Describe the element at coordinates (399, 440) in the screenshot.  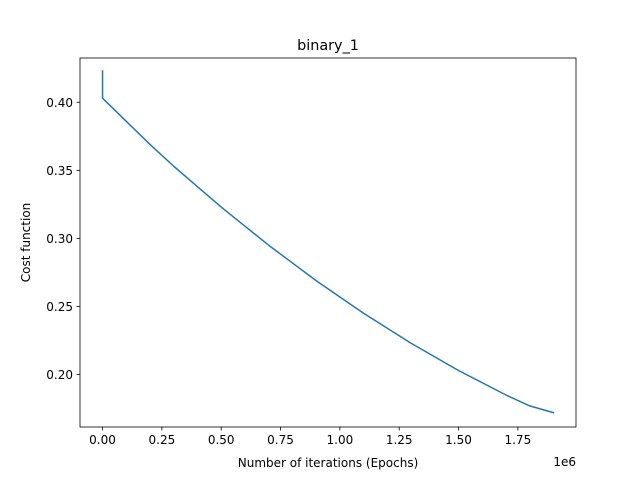
I see `x-tick-label: 1.25` at that location.